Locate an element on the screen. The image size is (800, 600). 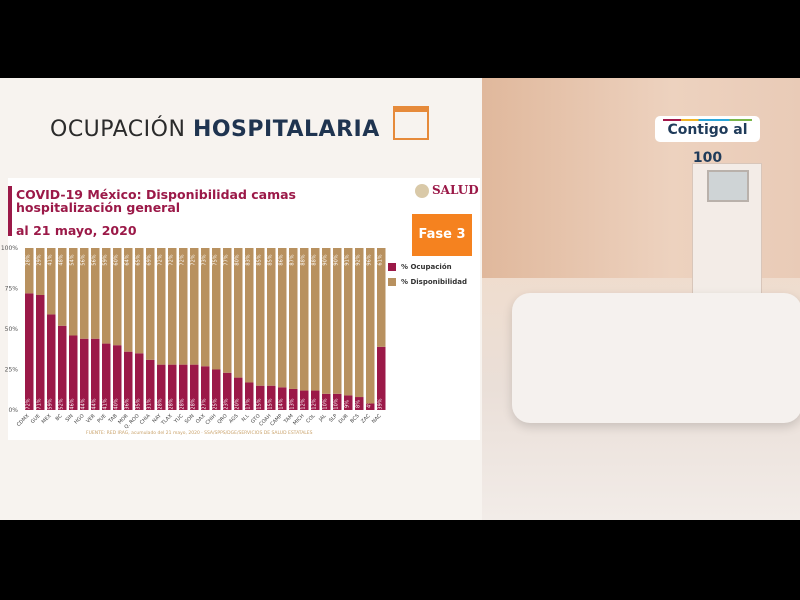
data-label: 52% is located at coordinates (61, 403).